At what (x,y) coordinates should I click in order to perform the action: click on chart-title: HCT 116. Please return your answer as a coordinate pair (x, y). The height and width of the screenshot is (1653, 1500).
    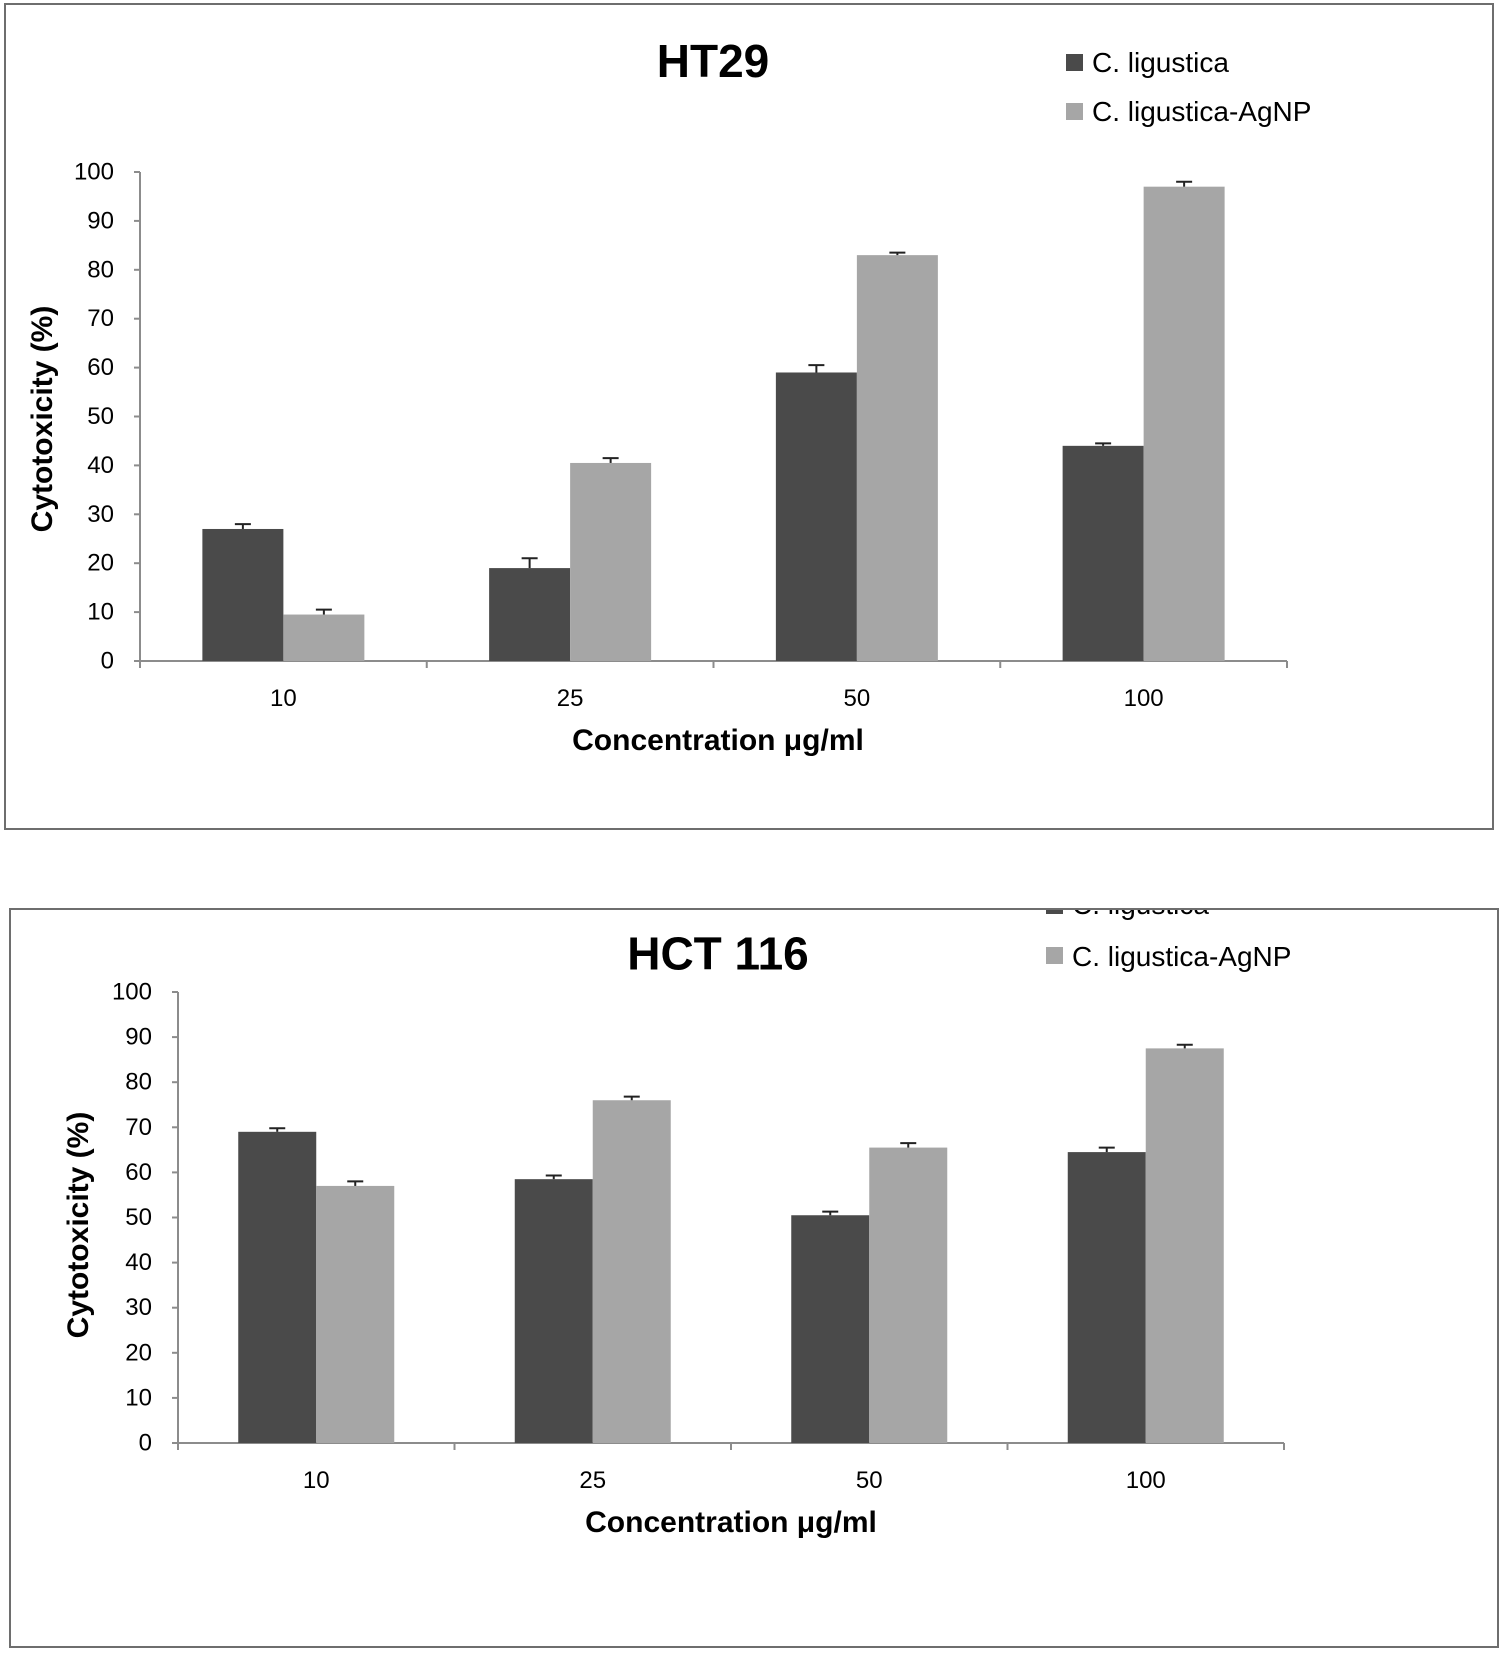
    Looking at the image, I should click on (718, 954).